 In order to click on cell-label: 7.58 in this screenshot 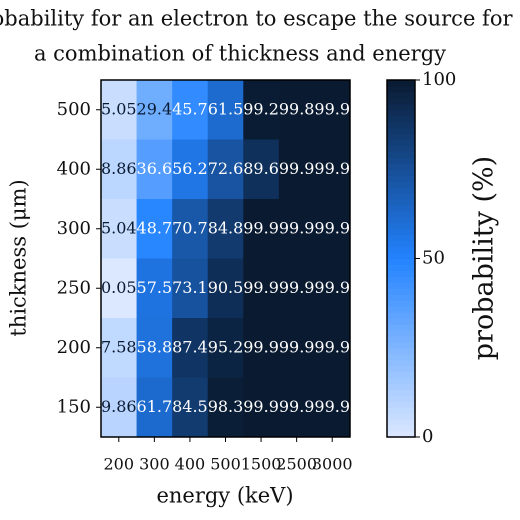, I will do `click(119, 346)`.